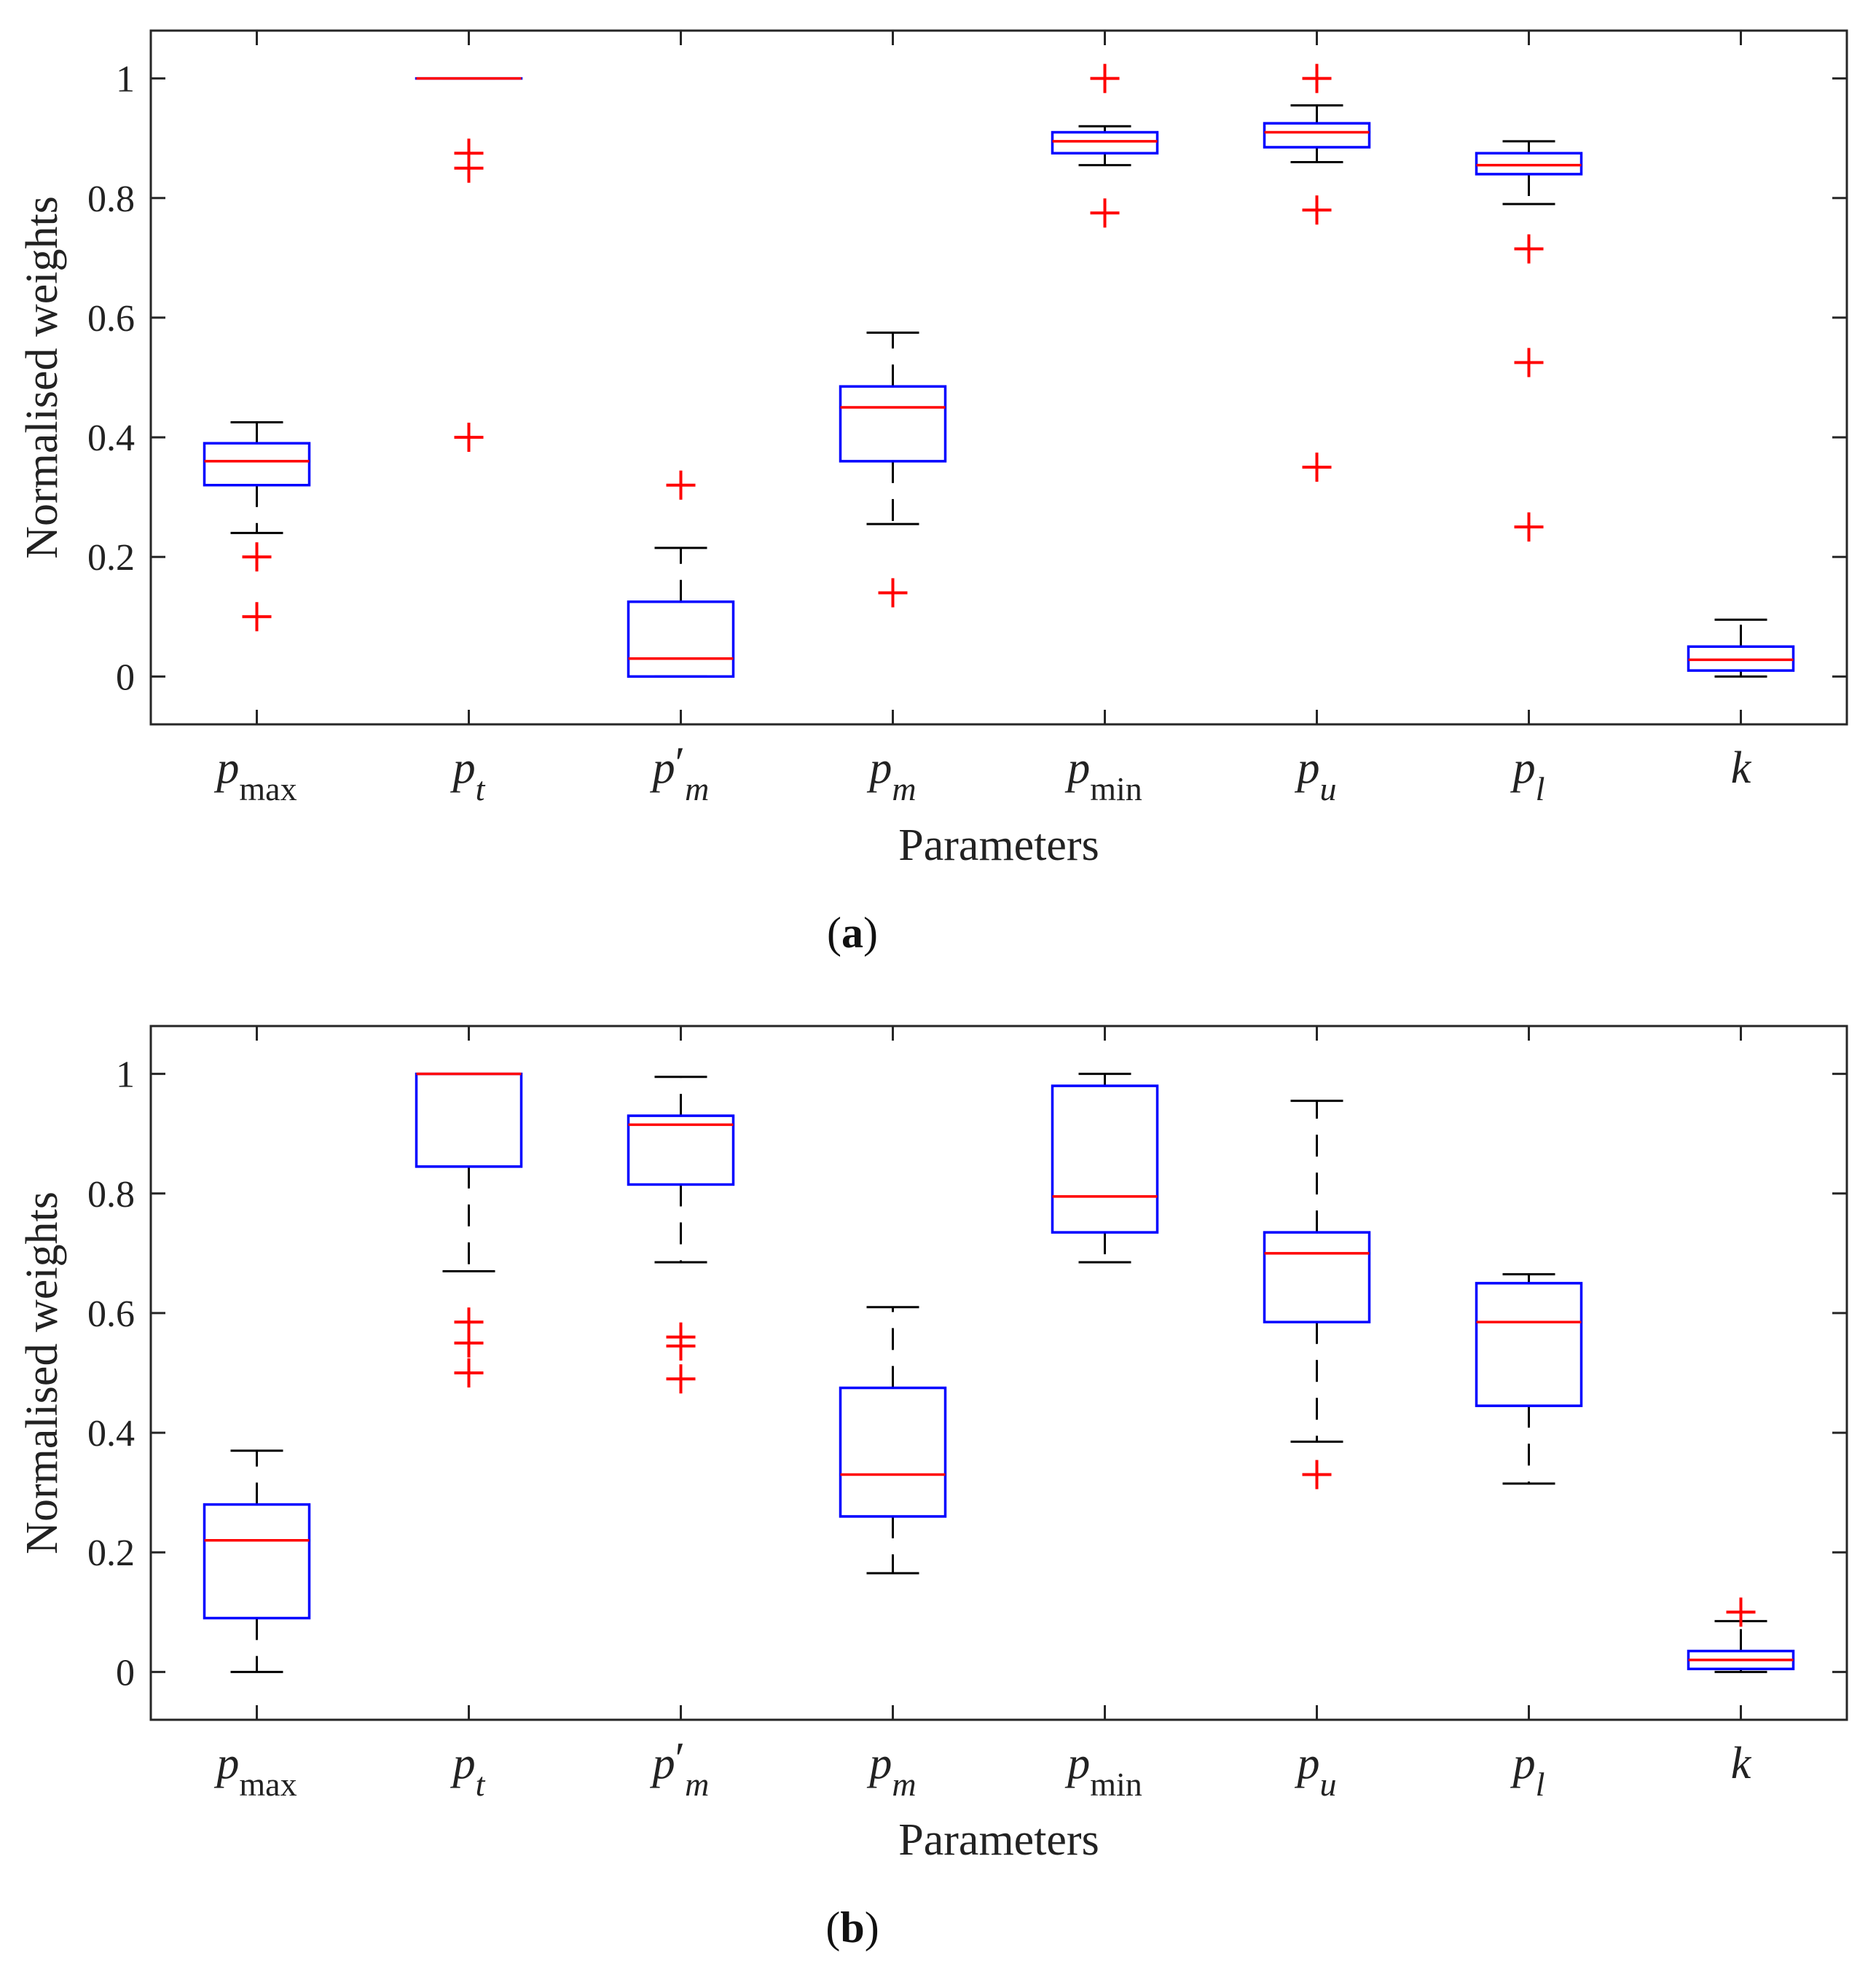 Image resolution: width=1876 pixels, height=1969 pixels. I want to click on panel-caption: (a), so click(852, 933).